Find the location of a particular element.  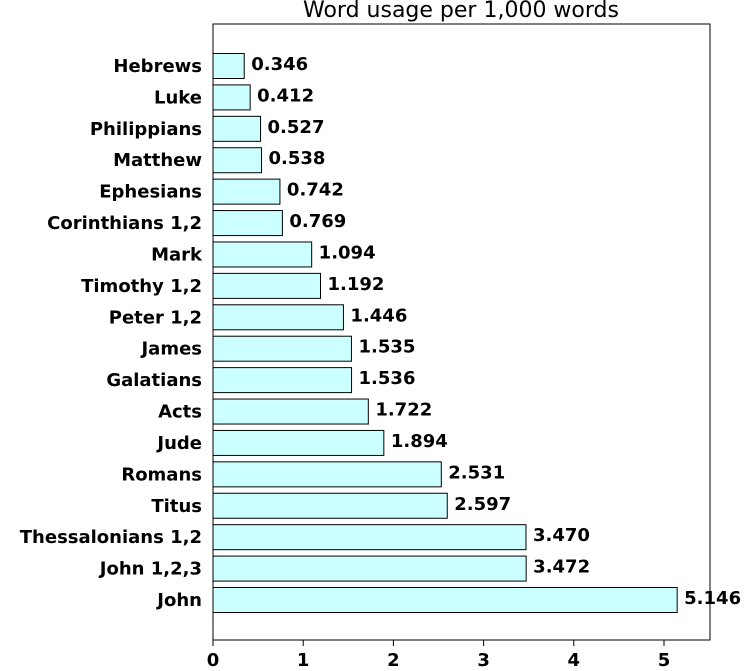

y-tick-label: Corinthians 1,2 is located at coordinates (124, 223).